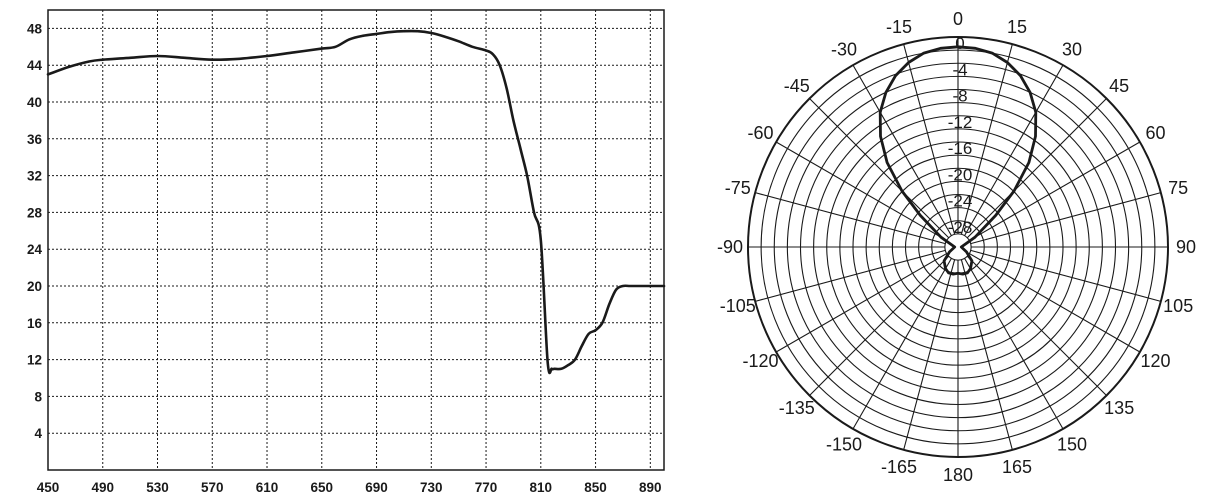  Describe the element at coordinates (34, 286) in the screenshot. I see `y-tick-label: 20` at that location.